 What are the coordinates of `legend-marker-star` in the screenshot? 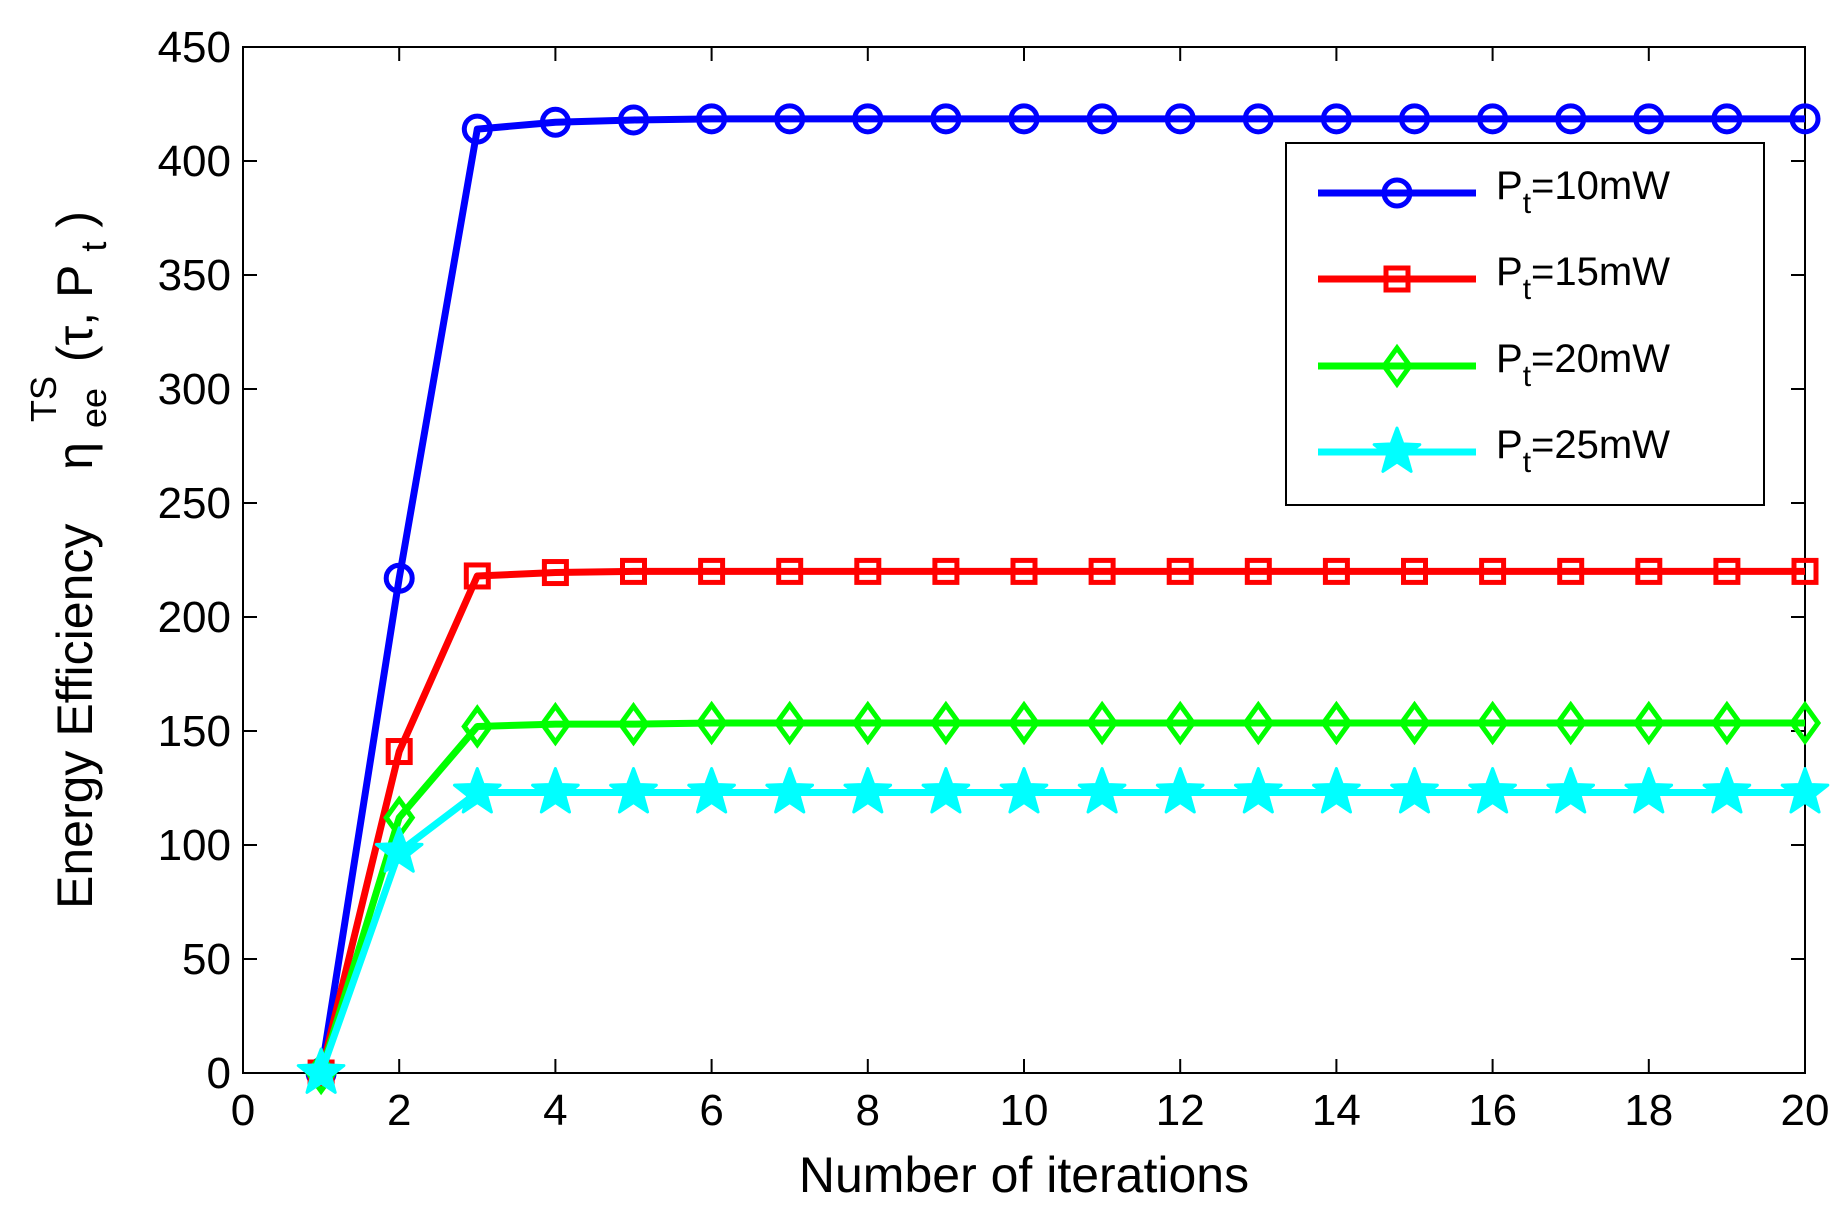 It's located at (1397, 449).